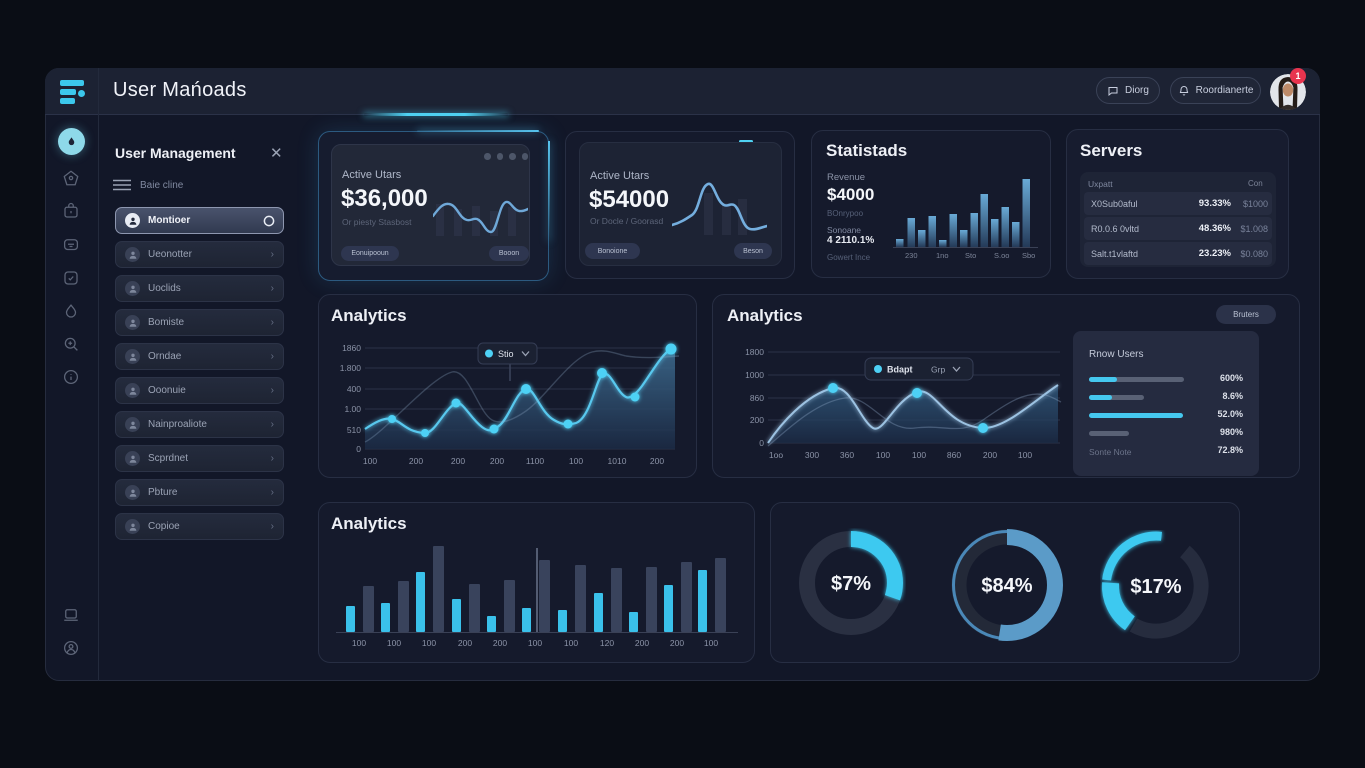 The width and height of the screenshot is (1365, 768). I want to click on svg-text: 230, so click(911, 255).